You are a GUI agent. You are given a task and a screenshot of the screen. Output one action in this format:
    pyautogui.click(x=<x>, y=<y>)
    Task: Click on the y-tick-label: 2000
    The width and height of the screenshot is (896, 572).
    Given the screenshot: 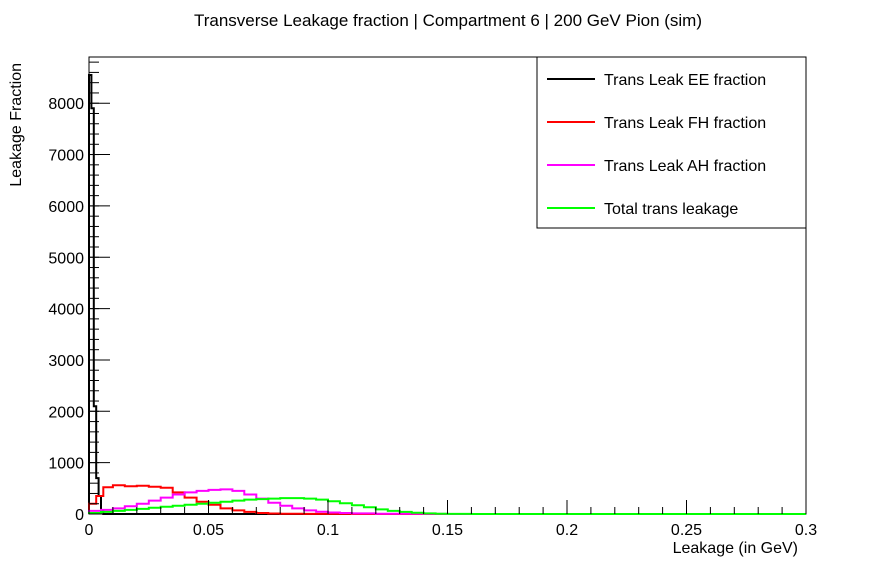 What is the action you would take?
    pyautogui.click(x=66, y=412)
    